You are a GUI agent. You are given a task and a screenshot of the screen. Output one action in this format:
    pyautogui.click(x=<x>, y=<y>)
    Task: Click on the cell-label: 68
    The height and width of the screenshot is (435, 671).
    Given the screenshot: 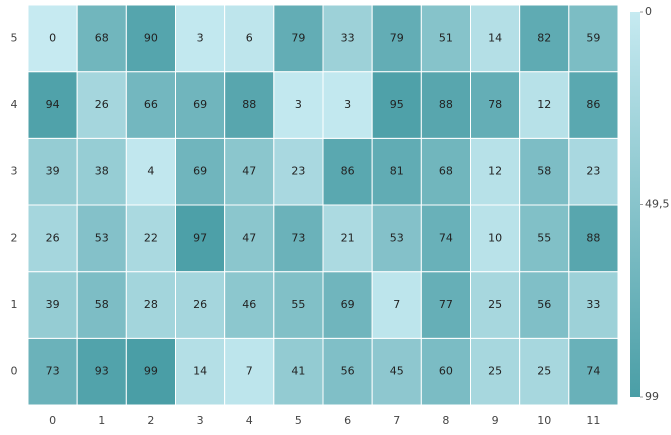 What is the action you would take?
    pyautogui.click(x=102, y=37)
    